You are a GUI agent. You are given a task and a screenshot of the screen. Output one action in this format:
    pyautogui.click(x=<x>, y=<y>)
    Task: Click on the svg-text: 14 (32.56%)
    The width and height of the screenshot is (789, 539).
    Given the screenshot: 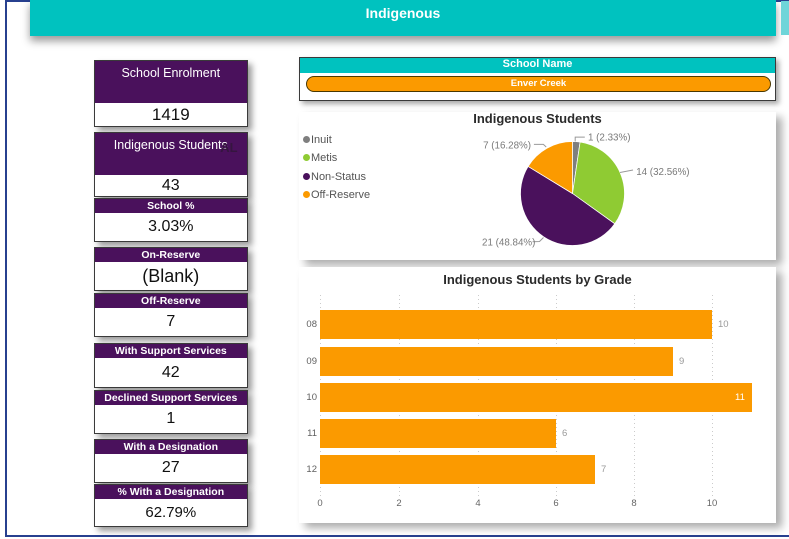 What is the action you would take?
    pyautogui.click(x=662, y=172)
    